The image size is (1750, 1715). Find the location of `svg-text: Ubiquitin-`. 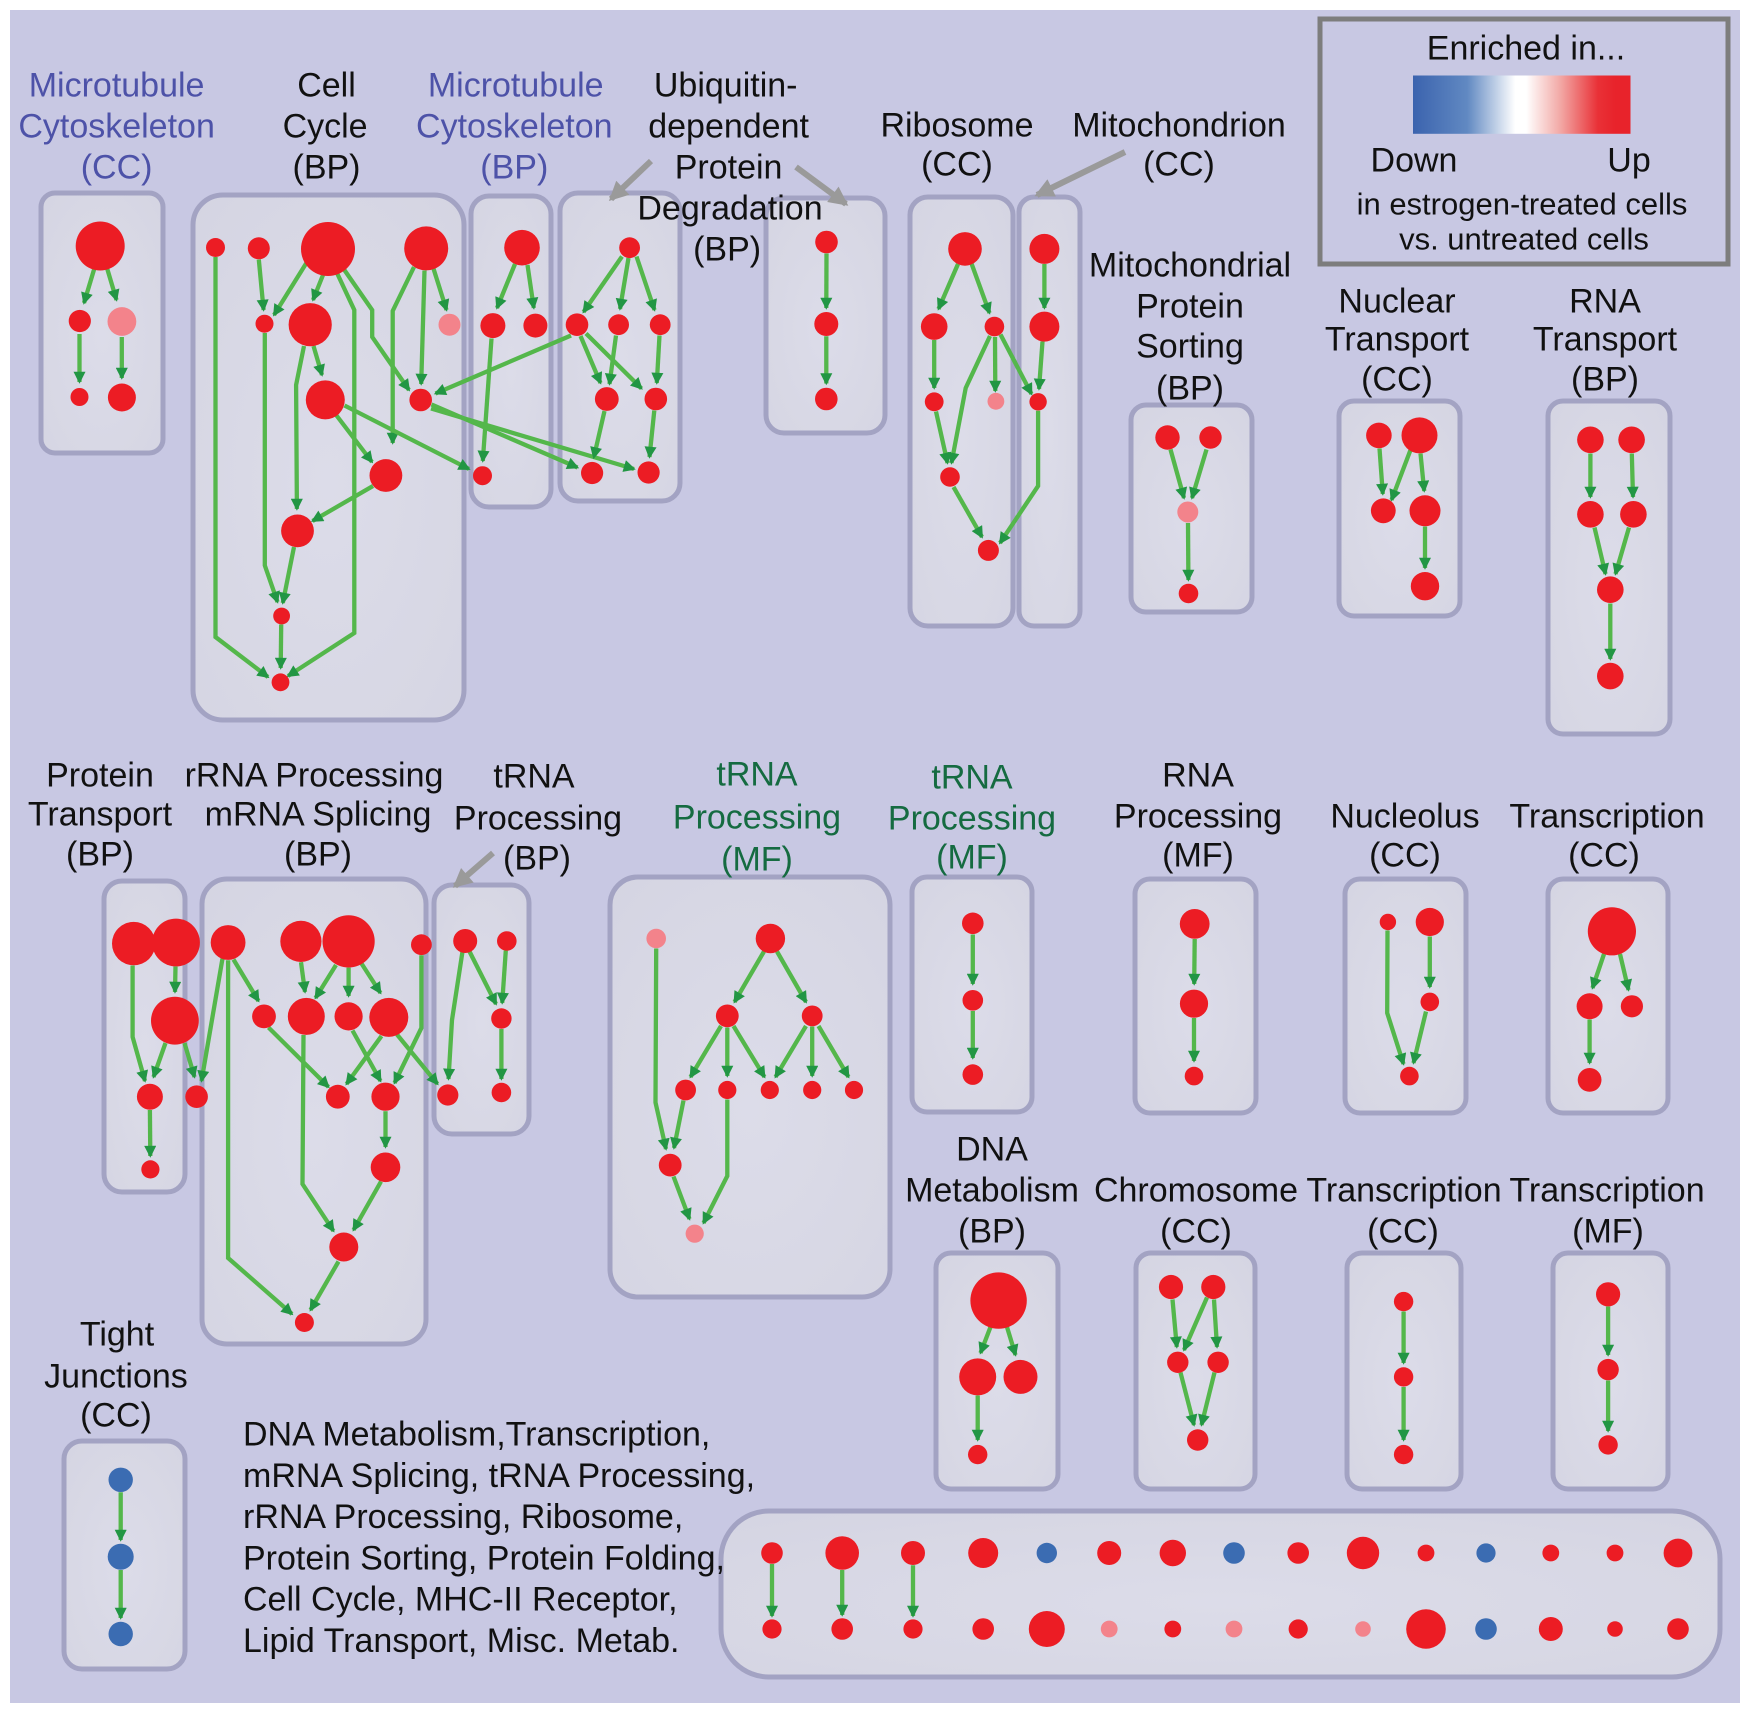

svg-text: Ubiquitin- is located at coordinates (726, 85).